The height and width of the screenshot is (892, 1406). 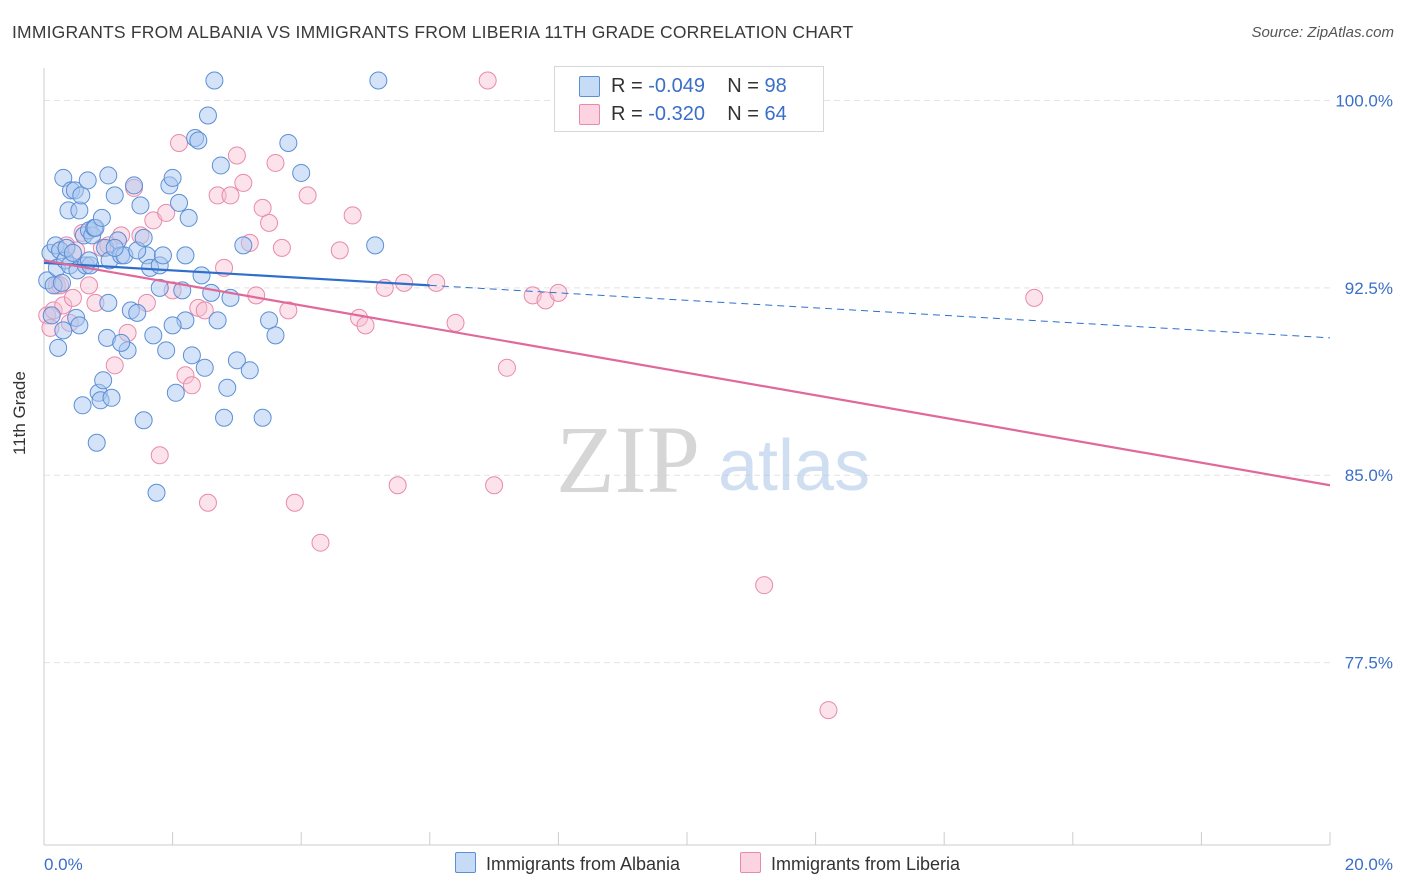 I want to click on chart-source: Source: ZipAtlas.com, so click(x=1322, y=32).